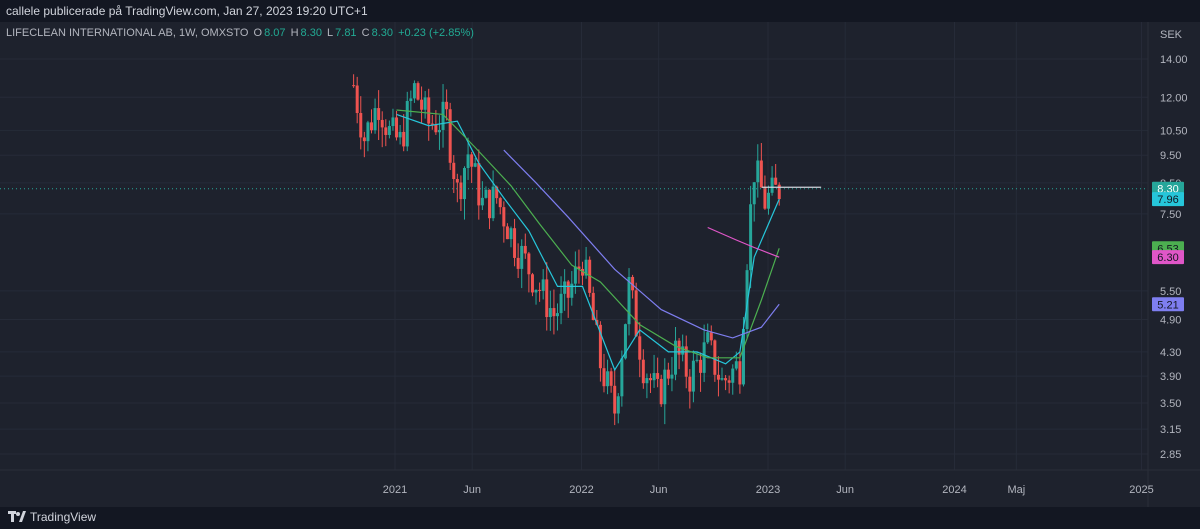 The width and height of the screenshot is (1200, 529). Describe the element at coordinates (63, 517) in the screenshot. I see `brand-name: TradingView` at that location.